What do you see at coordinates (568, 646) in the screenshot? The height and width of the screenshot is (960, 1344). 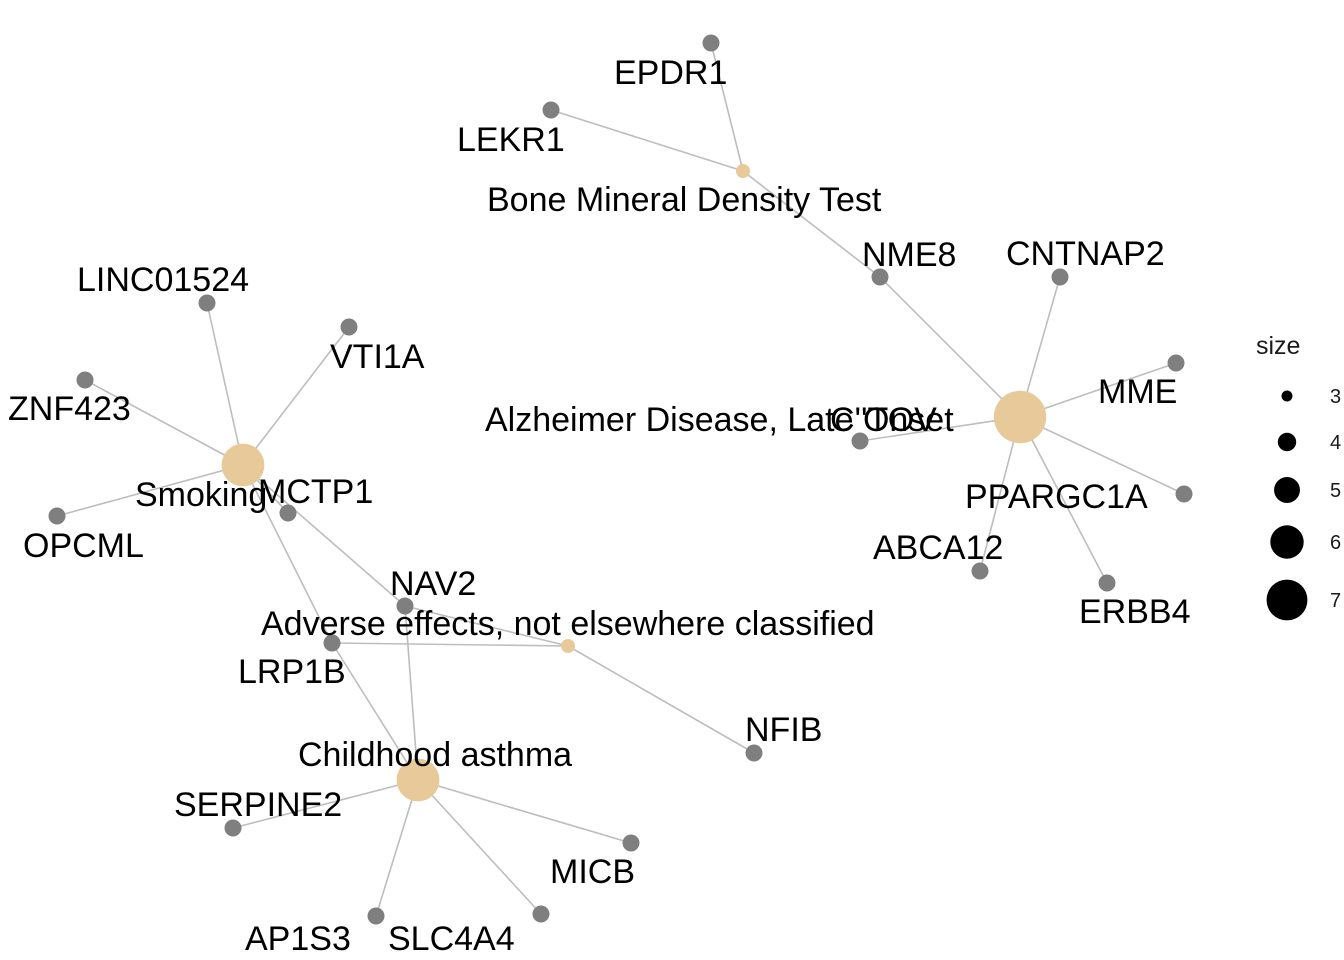 I see `category-node-adverse` at bounding box center [568, 646].